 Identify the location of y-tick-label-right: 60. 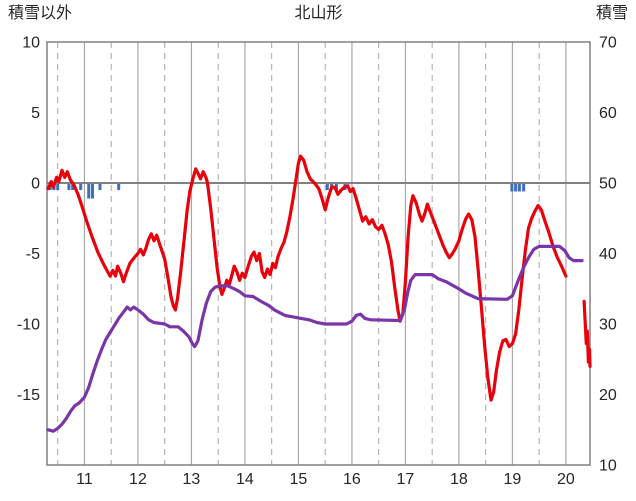
(608, 113).